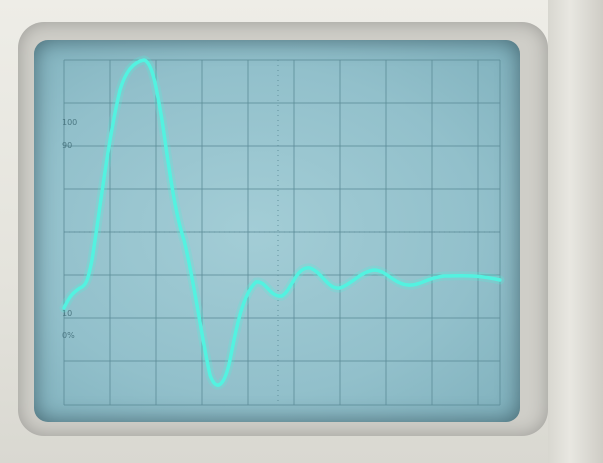 The width and height of the screenshot is (603, 463). What do you see at coordinates (67, 145) in the screenshot?
I see `label-90: 90` at bounding box center [67, 145].